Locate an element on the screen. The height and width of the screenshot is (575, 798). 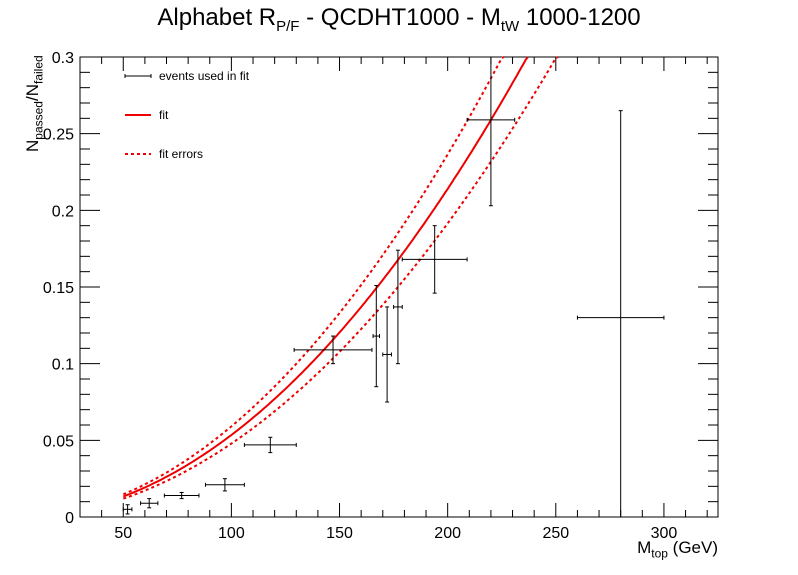
x-tick-label: 150 is located at coordinates (339, 533).